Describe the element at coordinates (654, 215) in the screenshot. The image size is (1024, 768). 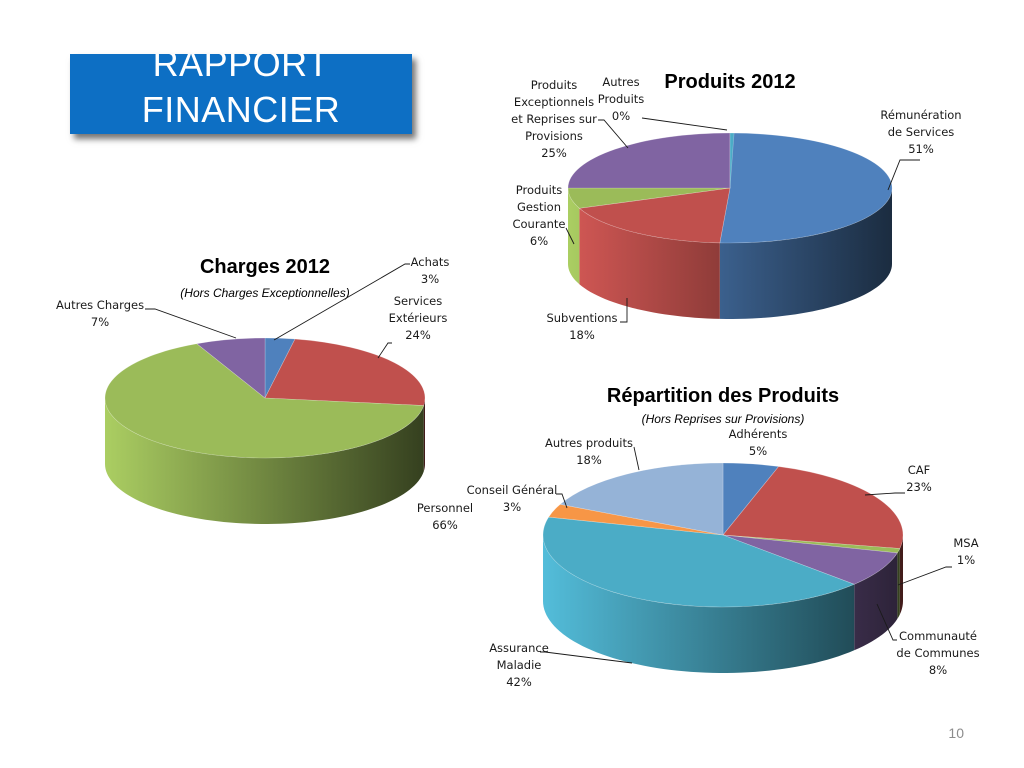
I see `pie-slice-subventions` at that location.